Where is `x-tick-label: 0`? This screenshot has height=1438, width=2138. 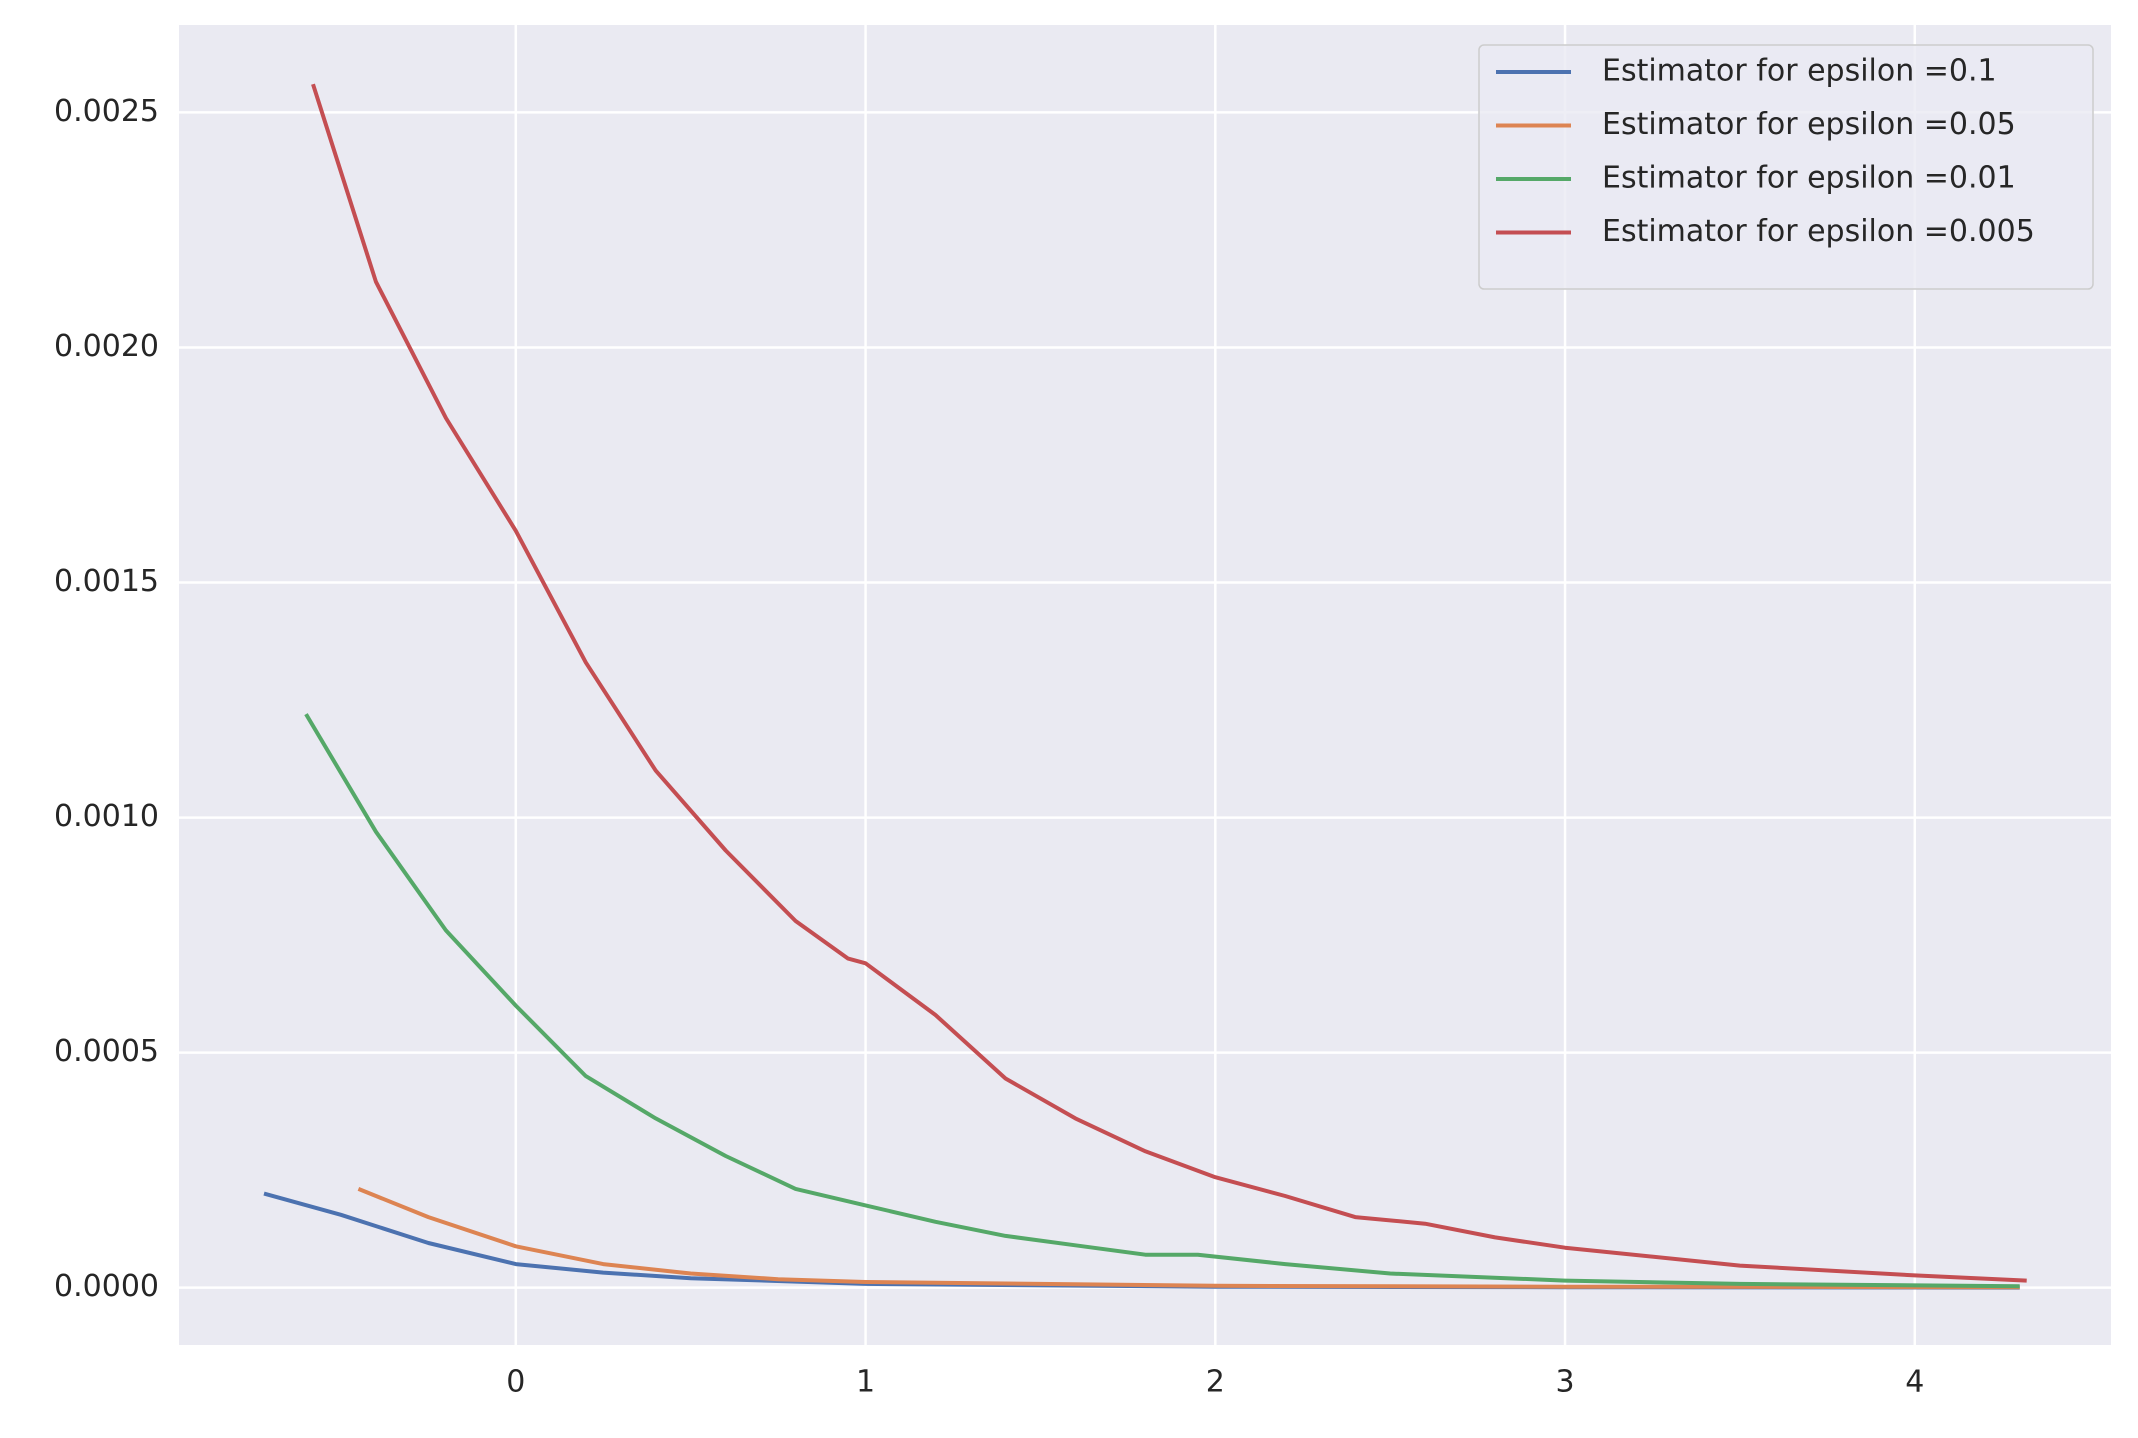 x-tick-label: 0 is located at coordinates (515, 1382).